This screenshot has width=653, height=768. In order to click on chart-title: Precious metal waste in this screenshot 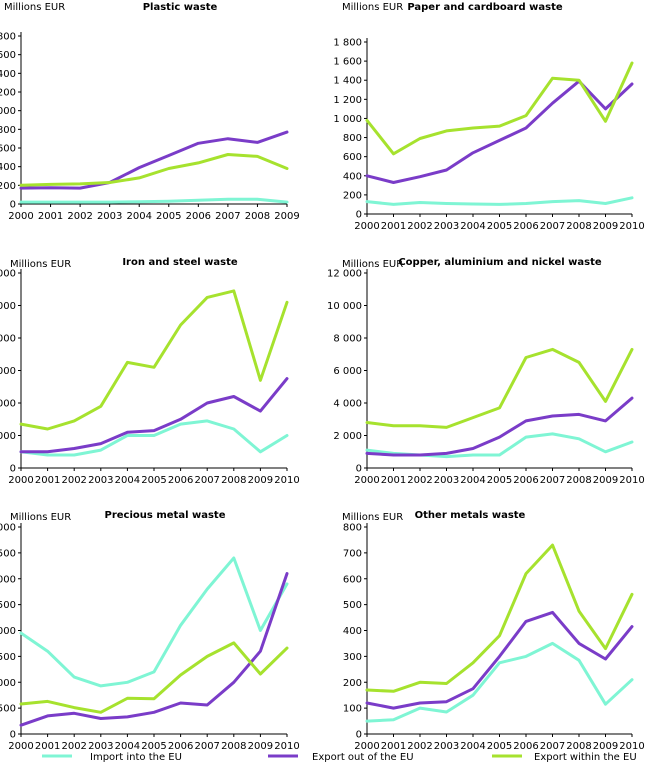, I will do `click(165, 515)`.